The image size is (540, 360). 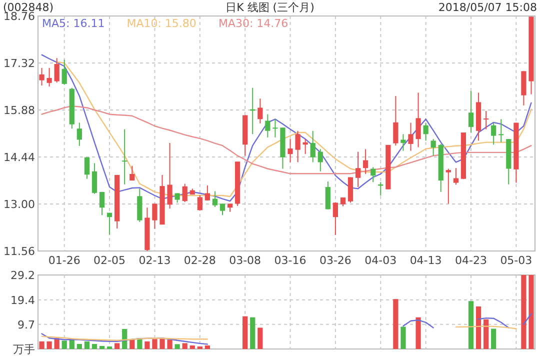 What do you see at coordinates (335, 260) in the screenshot?
I see `x-tick-label: 03-26` at bounding box center [335, 260].